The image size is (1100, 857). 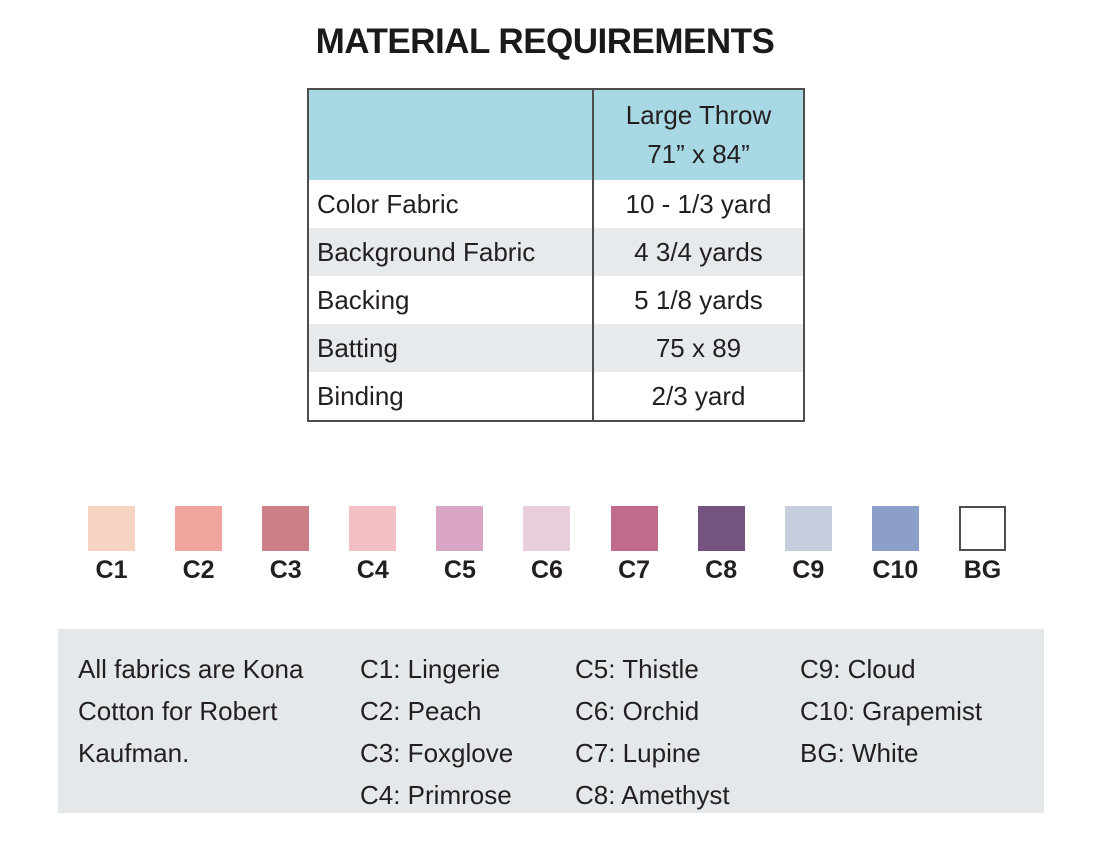 What do you see at coordinates (808, 570) in the screenshot?
I see `swatch-label: C9` at bounding box center [808, 570].